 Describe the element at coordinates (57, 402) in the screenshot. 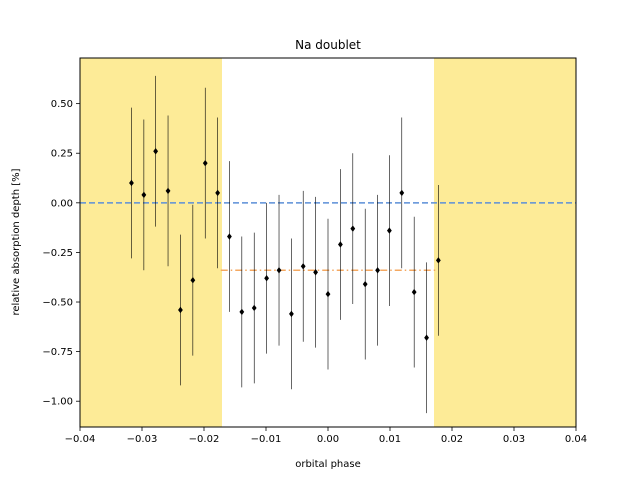

I see `y-tick-label: −1.00` at that location.